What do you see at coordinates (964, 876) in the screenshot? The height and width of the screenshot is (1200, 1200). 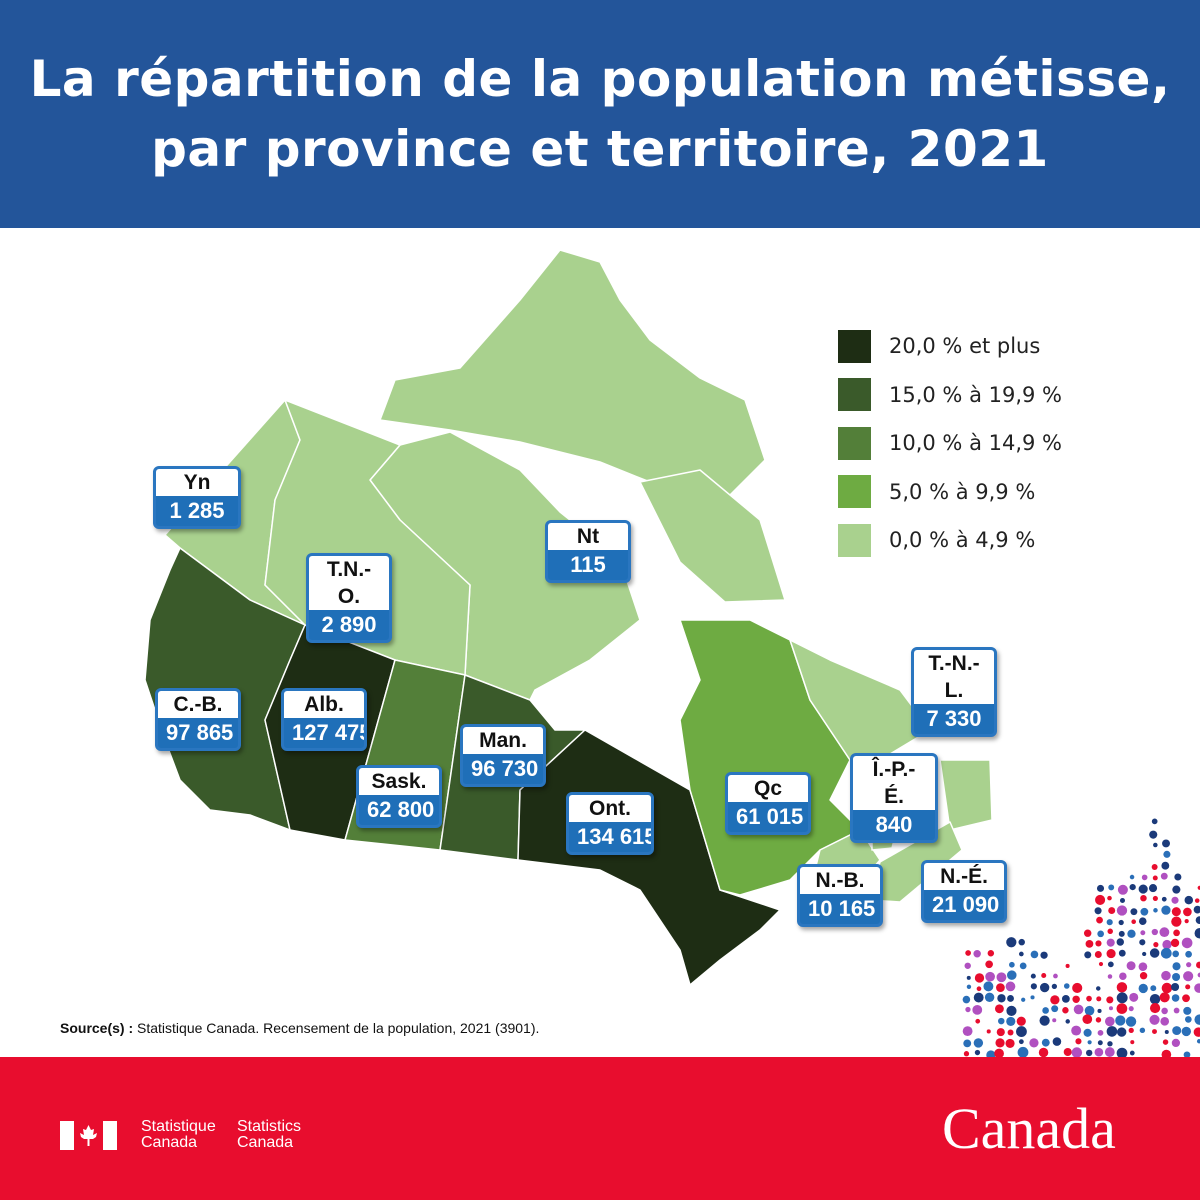 I see `region-abbr: N.-É.` at bounding box center [964, 876].